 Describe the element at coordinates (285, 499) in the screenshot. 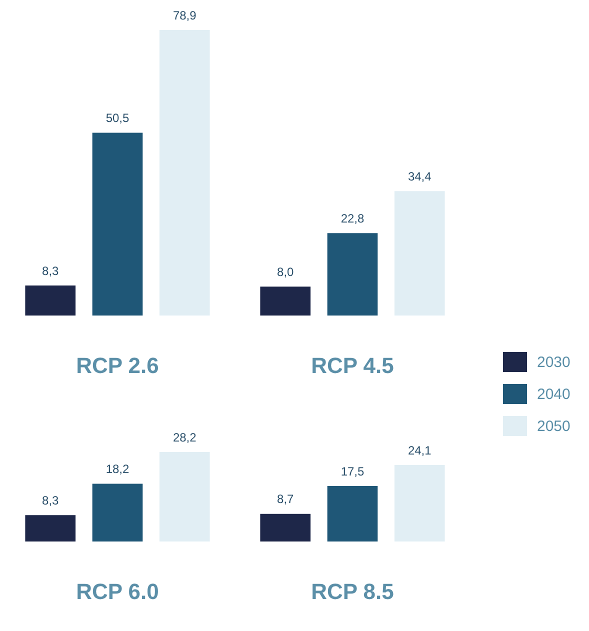

I see `data-label: 8,7` at that location.